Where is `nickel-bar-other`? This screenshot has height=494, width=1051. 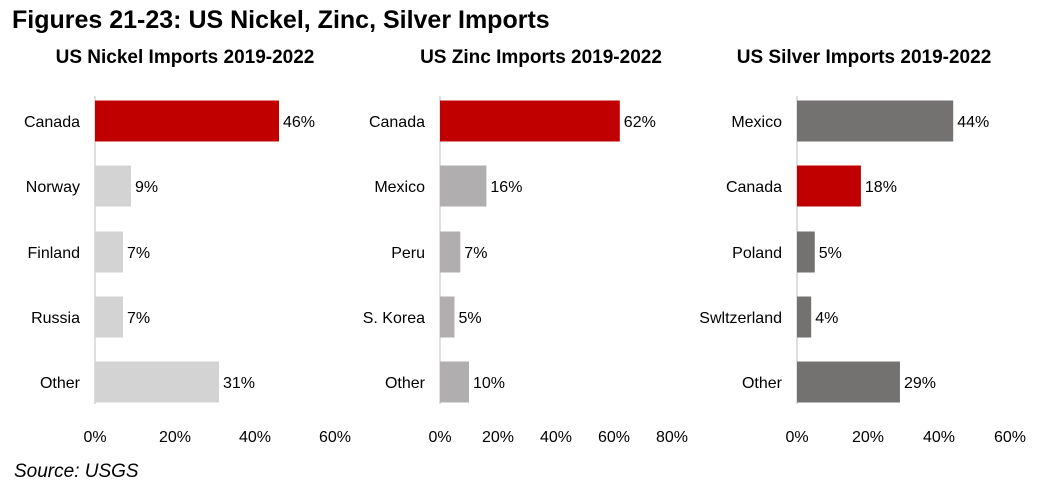 nickel-bar-other is located at coordinates (157, 382).